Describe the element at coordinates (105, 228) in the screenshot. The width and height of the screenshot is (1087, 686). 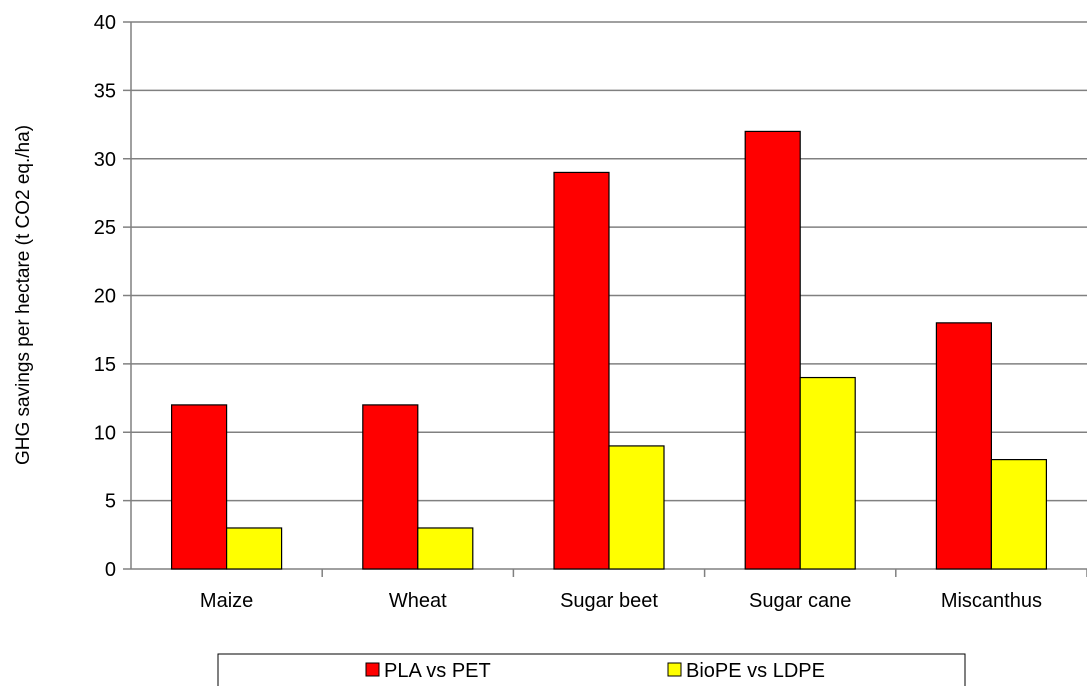
I see `y-tick-label: 25` at that location.